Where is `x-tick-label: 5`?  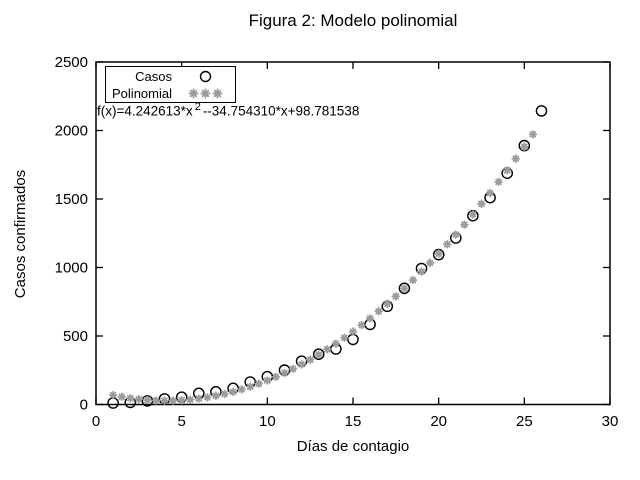
x-tick-label: 5 is located at coordinates (181, 421).